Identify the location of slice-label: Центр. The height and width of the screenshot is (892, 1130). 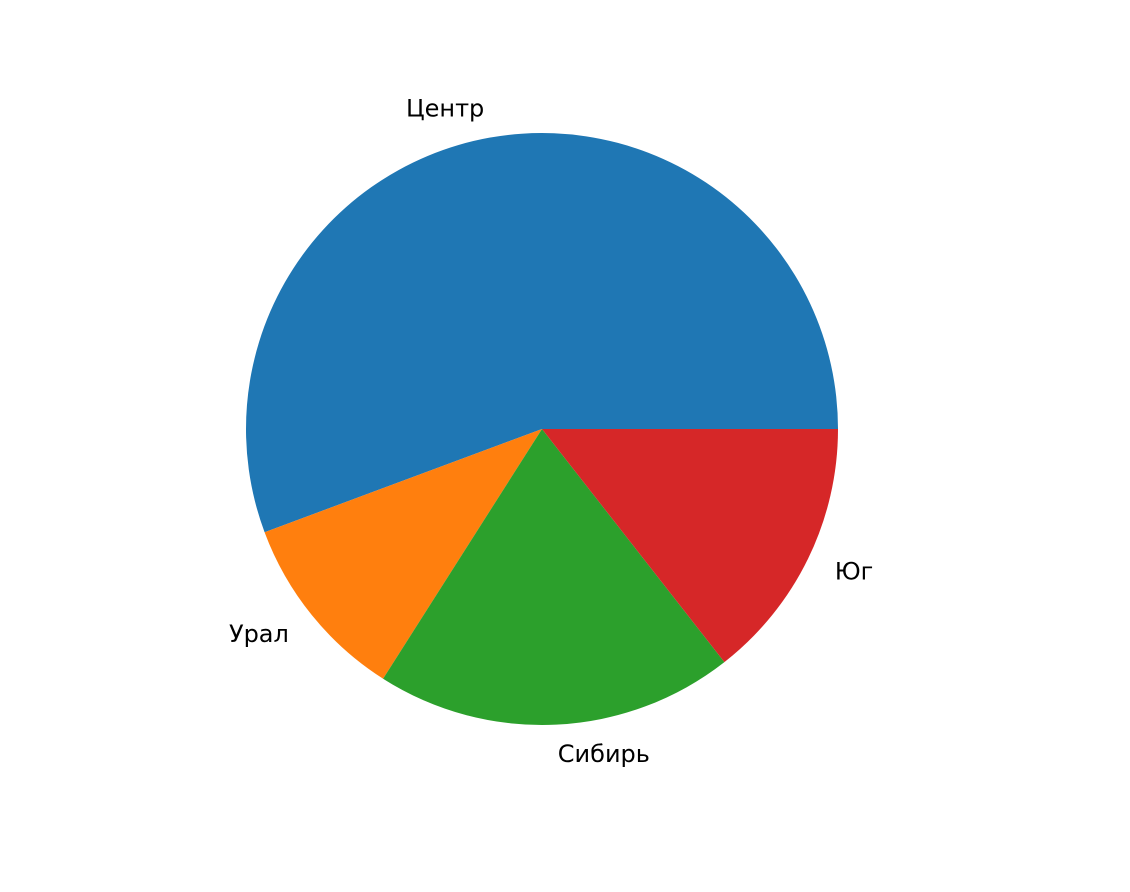
(445, 109).